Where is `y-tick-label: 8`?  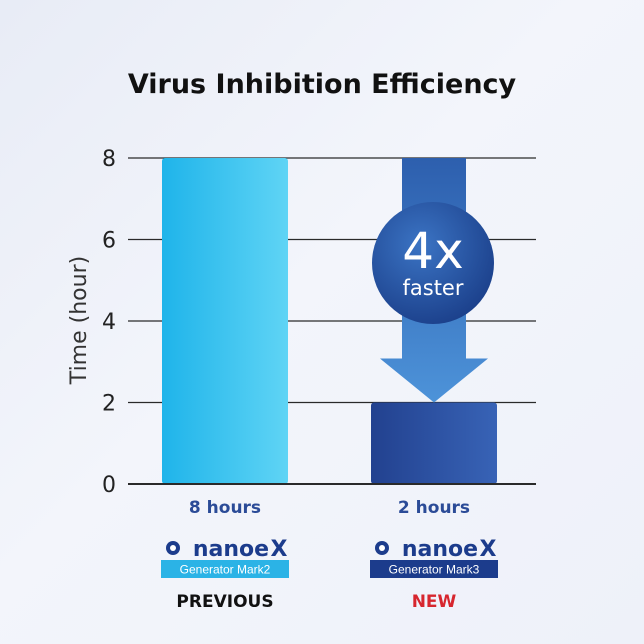 y-tick-label: 8 is located at coordinates (109, 159).